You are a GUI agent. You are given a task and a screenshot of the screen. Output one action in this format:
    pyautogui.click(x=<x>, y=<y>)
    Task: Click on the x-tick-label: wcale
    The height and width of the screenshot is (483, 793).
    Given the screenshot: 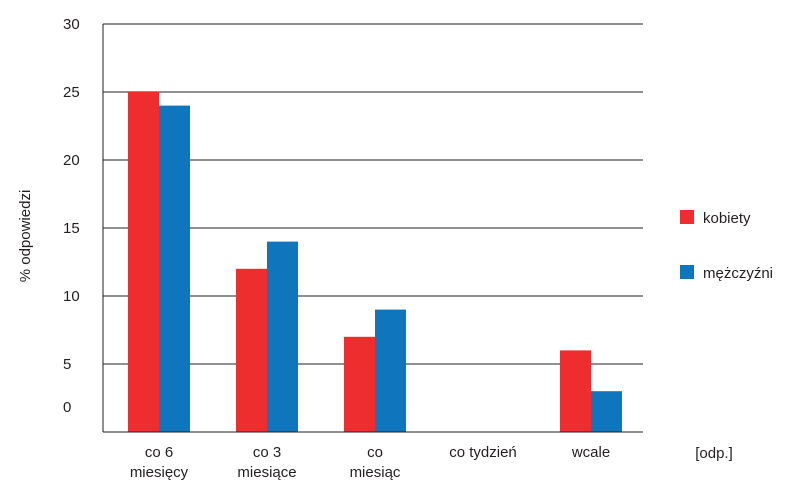 What is the action you would take?
    pyautogui.click(x=590, y=452)
    